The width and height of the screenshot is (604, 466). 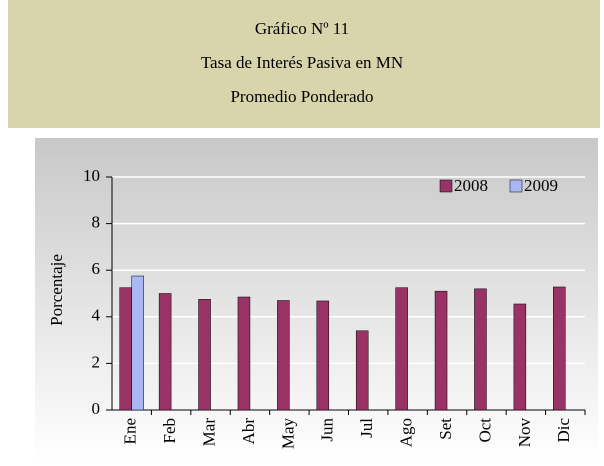 What do you see at coordinates (130, 431) in the screenshot?
I see `x-tick-label: Ene` at bounding box center [130, 431].